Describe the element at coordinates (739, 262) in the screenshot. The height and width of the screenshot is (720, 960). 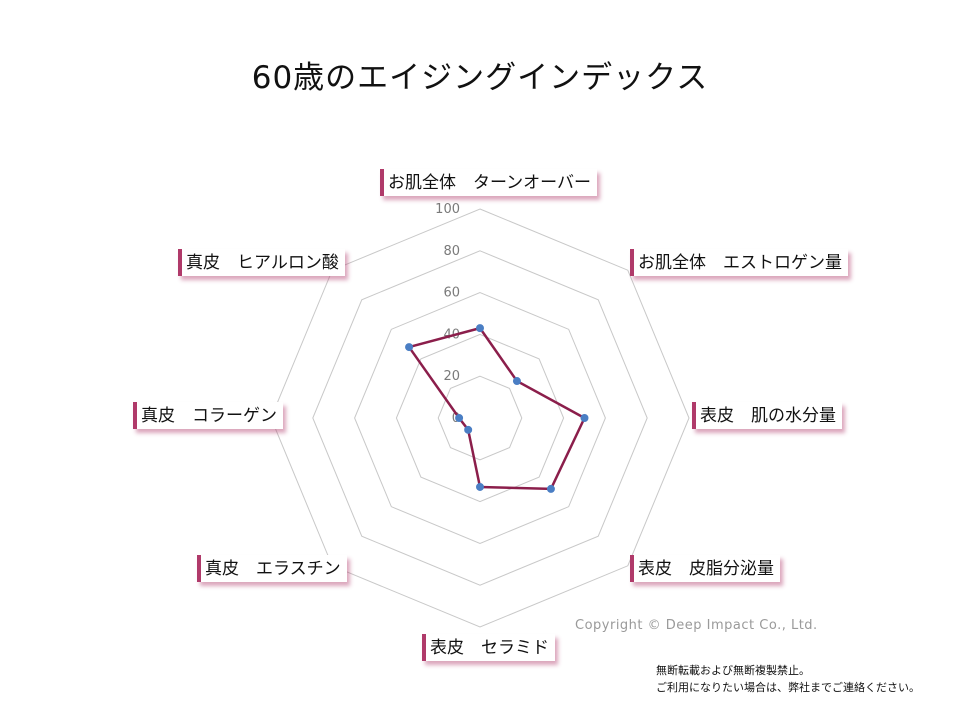
I see `axis-label-1: お肌全体 エストロゲン量` at that location.